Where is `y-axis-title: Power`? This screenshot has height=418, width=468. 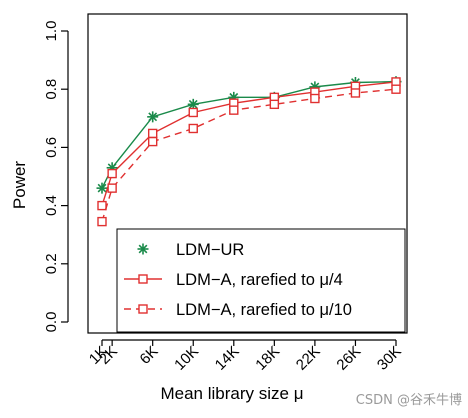
y-axis-title: Power is located at coordinates (19, 185).